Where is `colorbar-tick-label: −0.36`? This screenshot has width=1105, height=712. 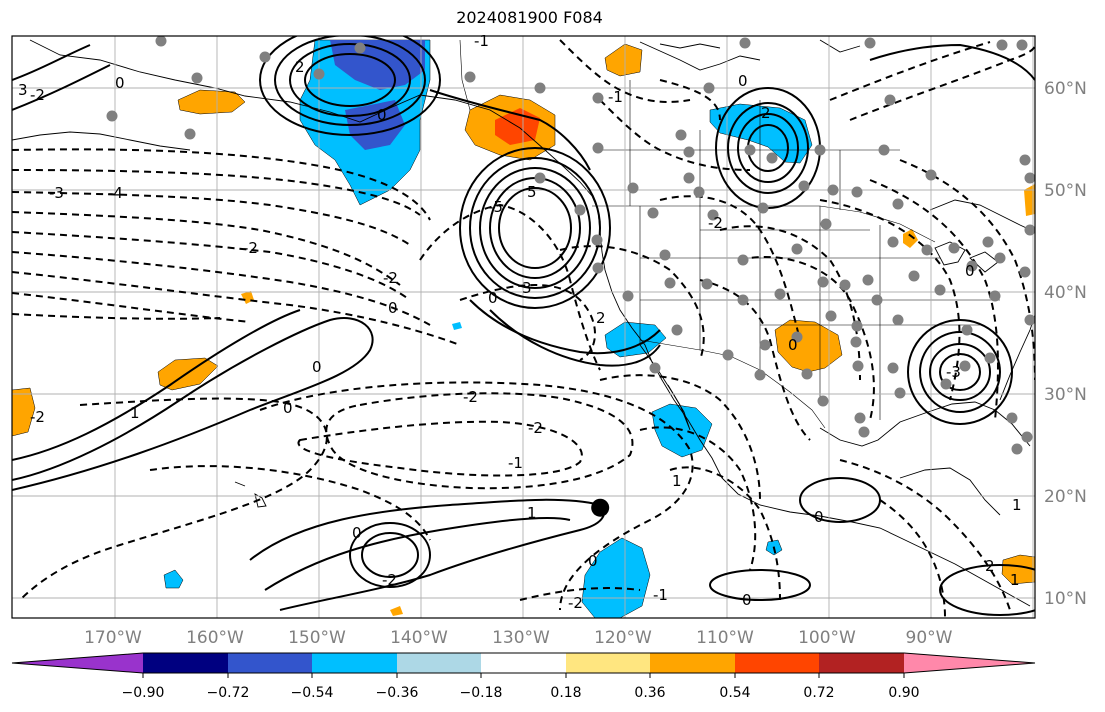 colorbar-tick-label: −0.36 is located at coordinates (397, 693).